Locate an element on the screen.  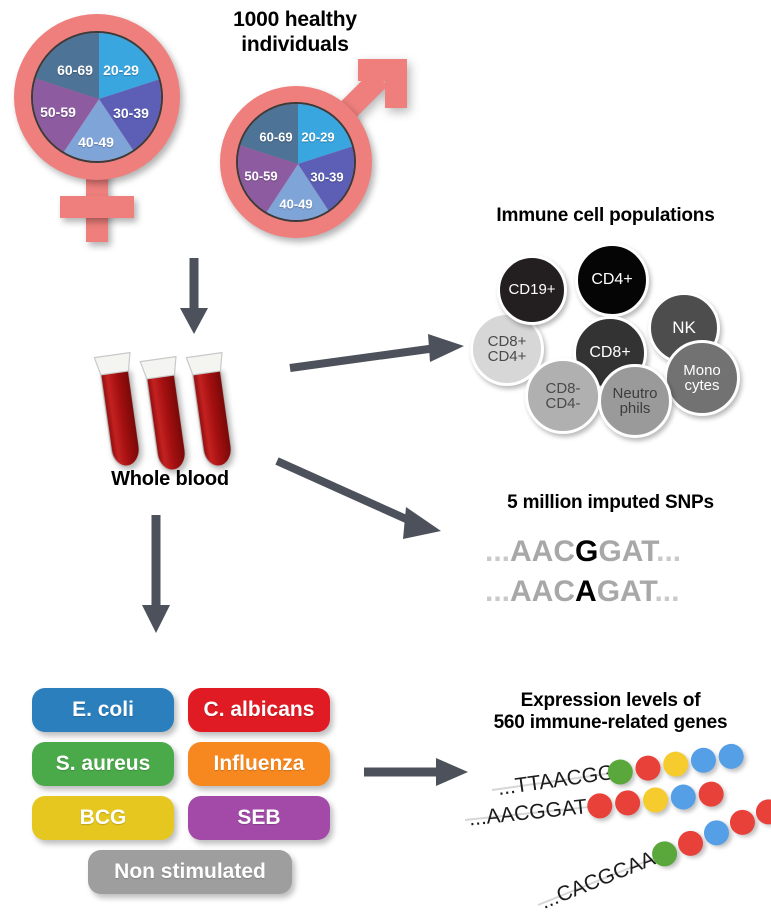
immune-cell-label: CD8- is located at coordinates (563, 388).